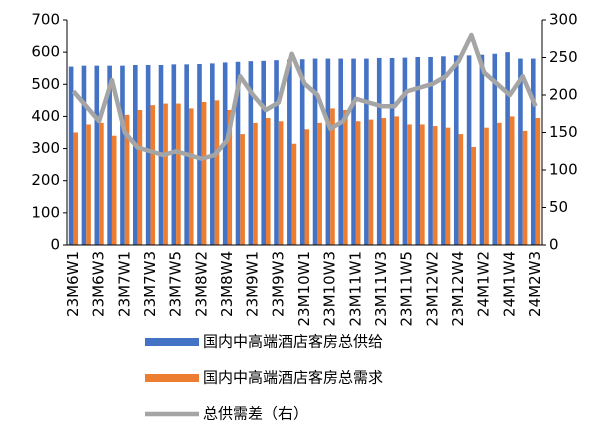 Image resolution: width=592 pixels, height=426 pixels. I want to click on legend-label: 国内中高端酒店客房总需求, so click(293, 378).